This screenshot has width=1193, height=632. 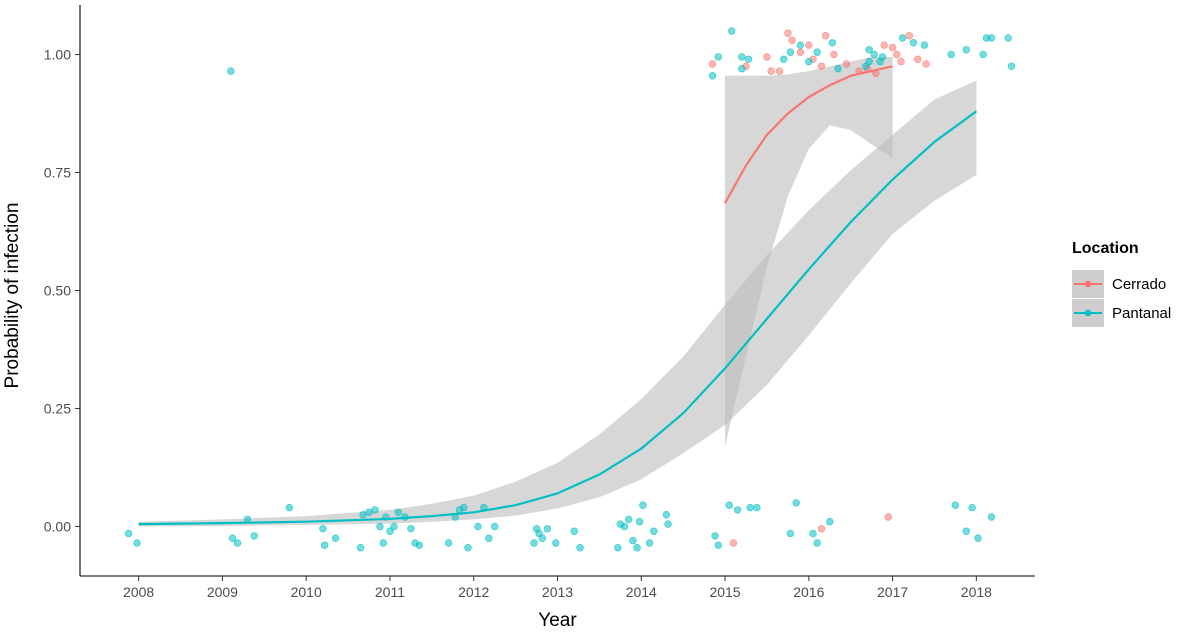 What do you see at coordinates (473, 592) in the screenshot?
I see `x-tick-label: 2012` at bounding box center [473, 592].